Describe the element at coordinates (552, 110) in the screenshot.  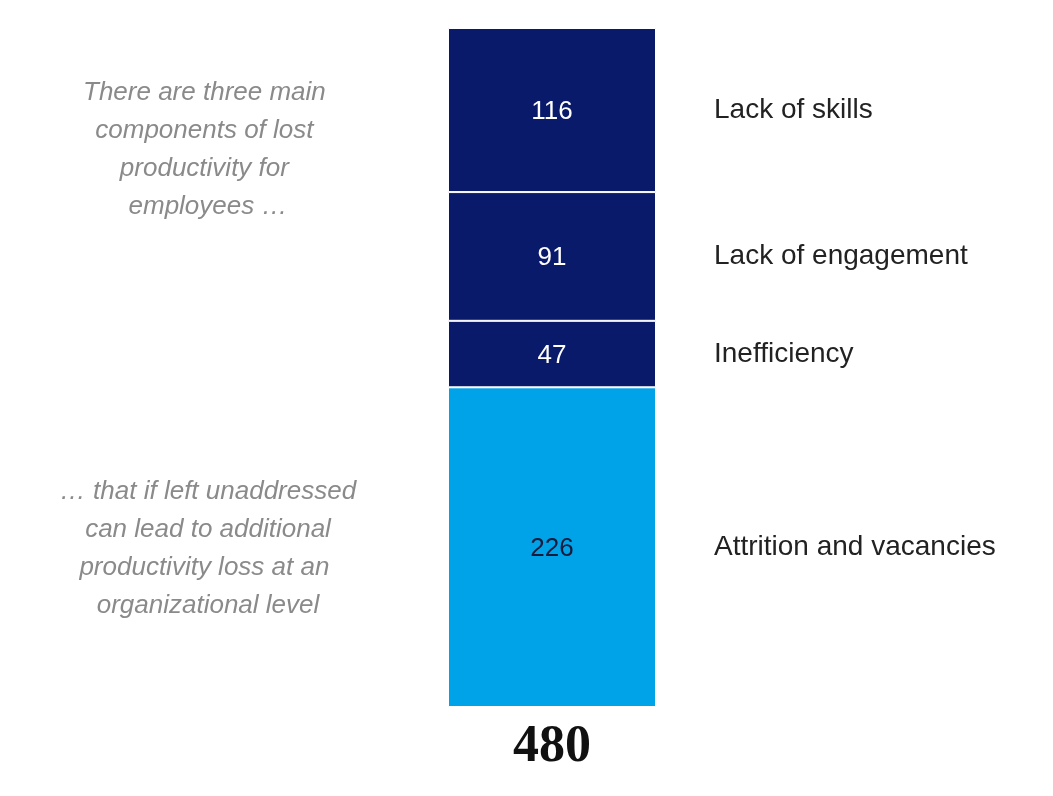
I see `data-label: 116` at that location.